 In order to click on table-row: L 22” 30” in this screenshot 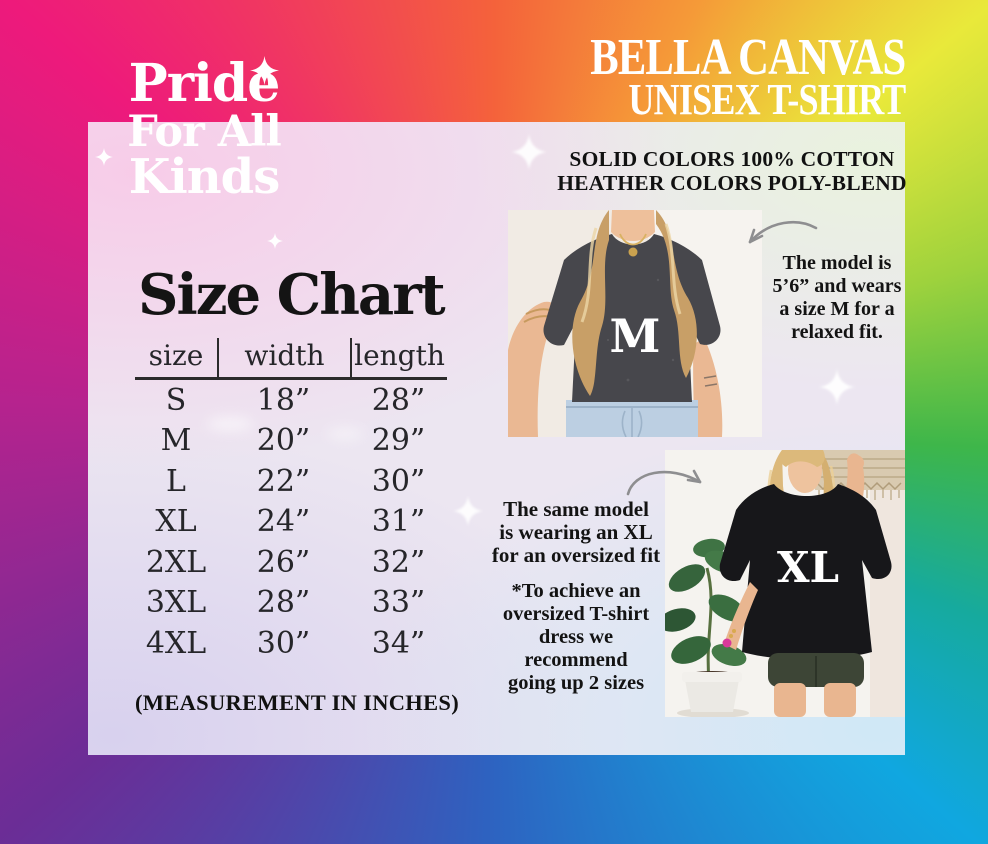, I will do `click(291, 481)`.